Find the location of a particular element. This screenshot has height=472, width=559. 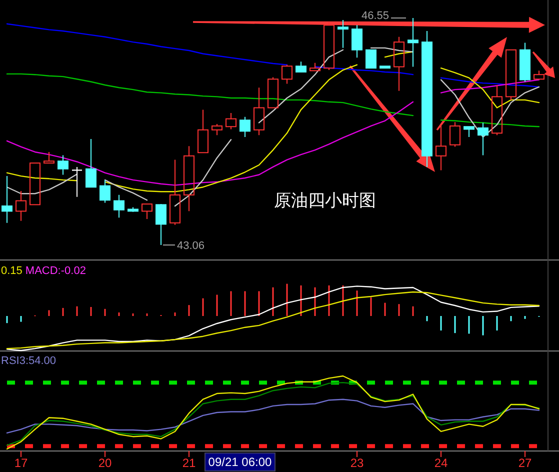

text: RSI3:54.00 is located at coordinates (28, 361).